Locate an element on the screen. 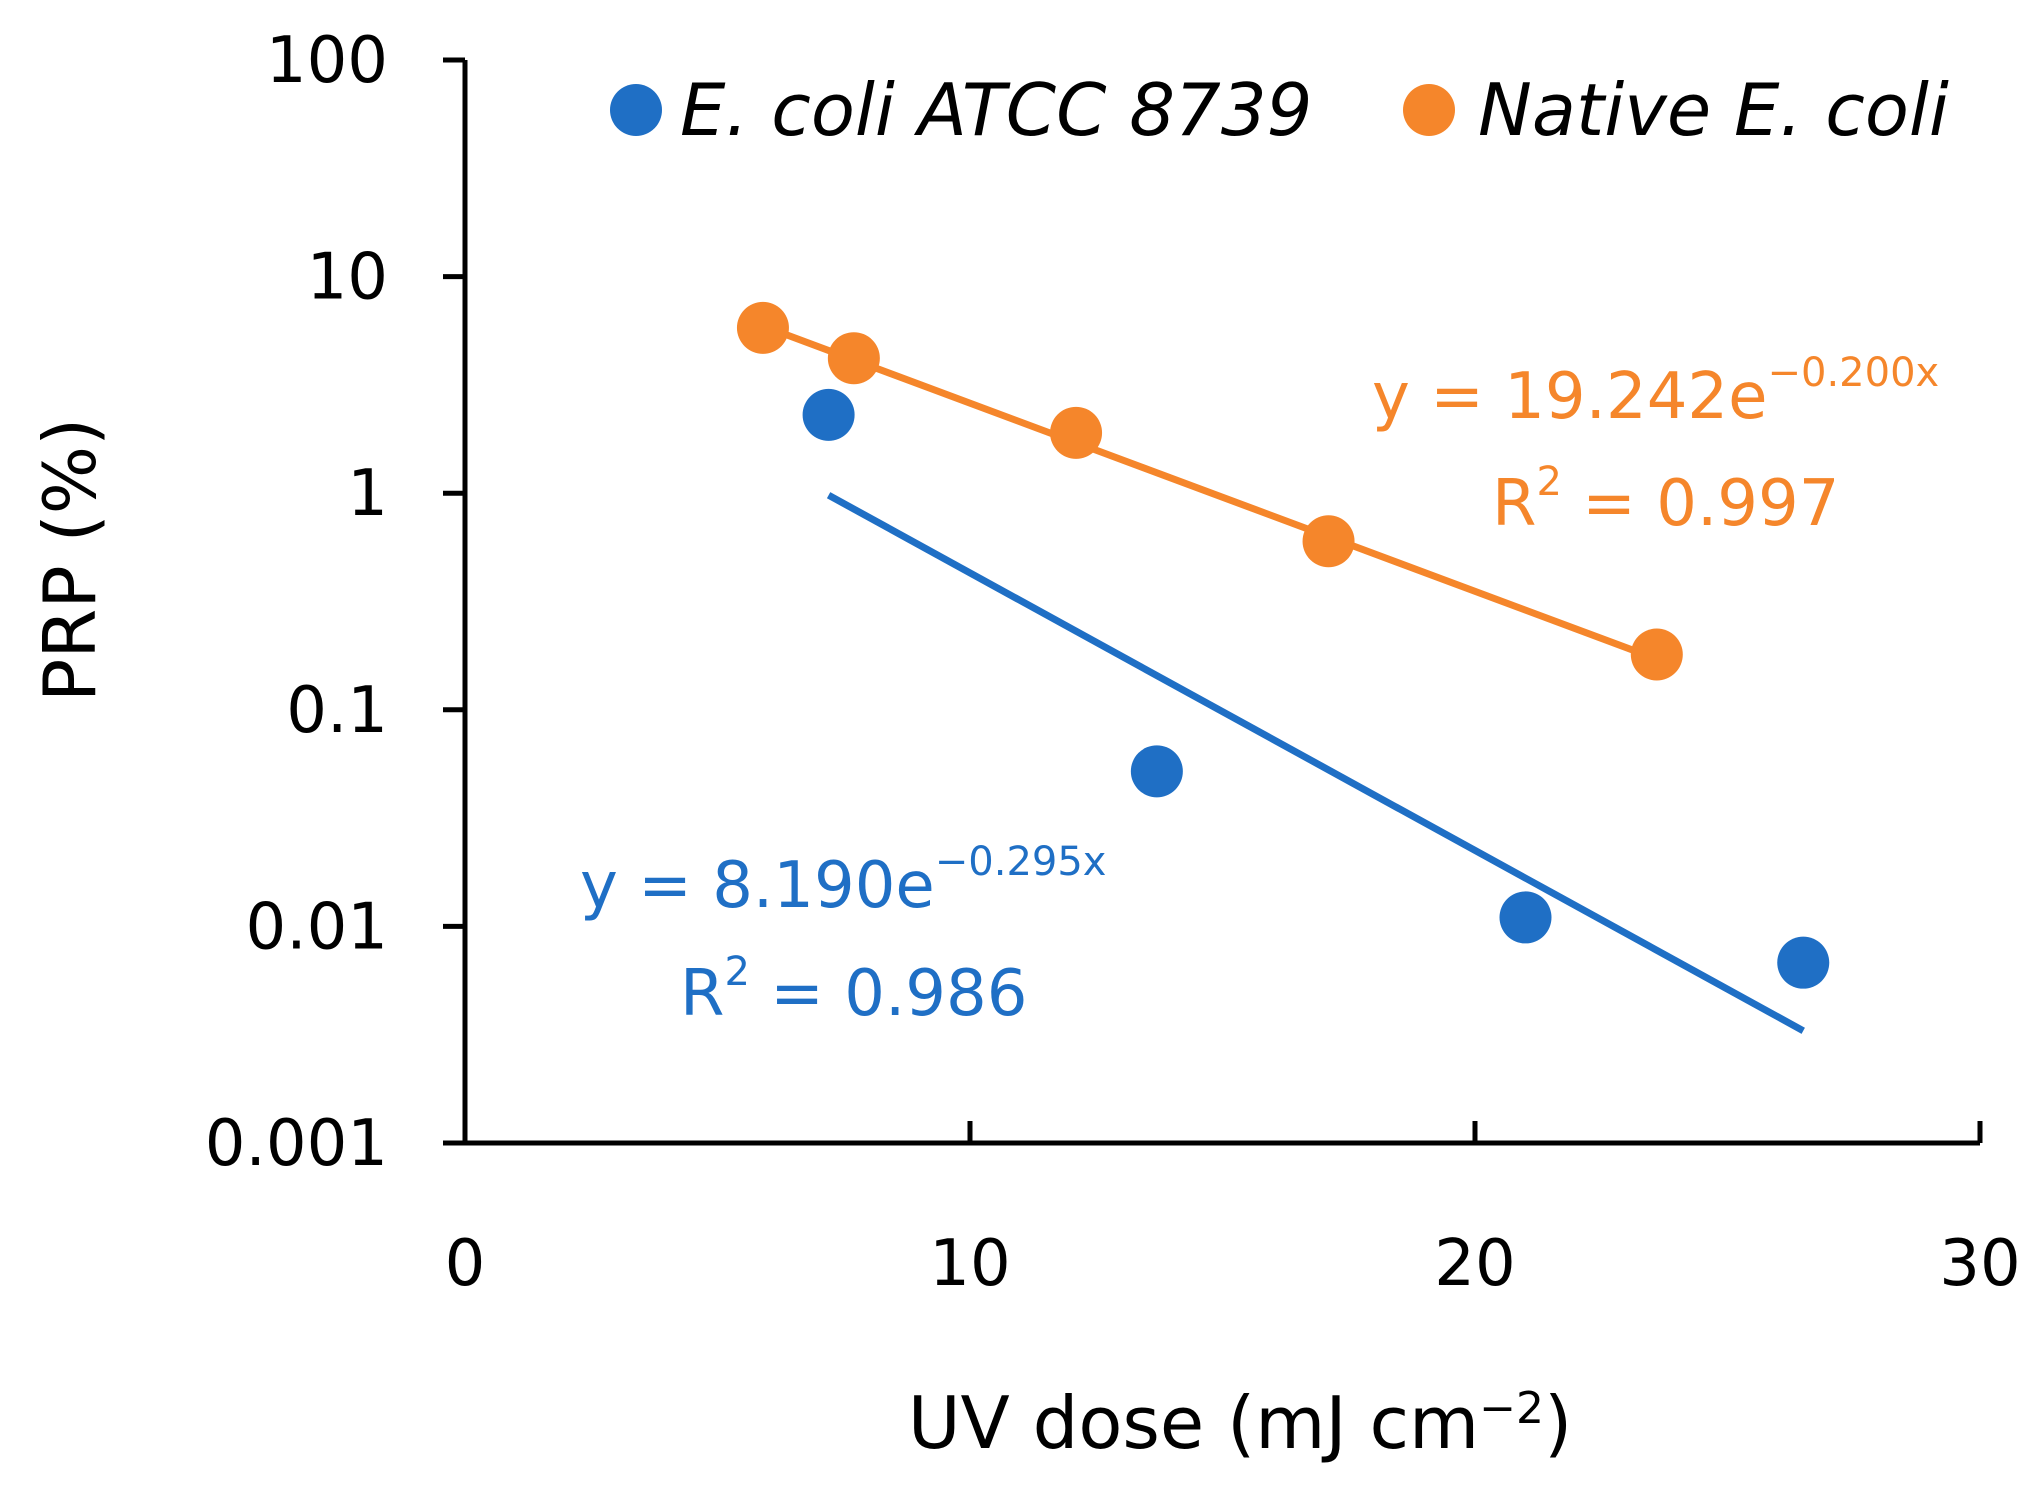 This screenshot has height=1485, width=2033. legend-marker-native is located at coordinates (1429, 110).